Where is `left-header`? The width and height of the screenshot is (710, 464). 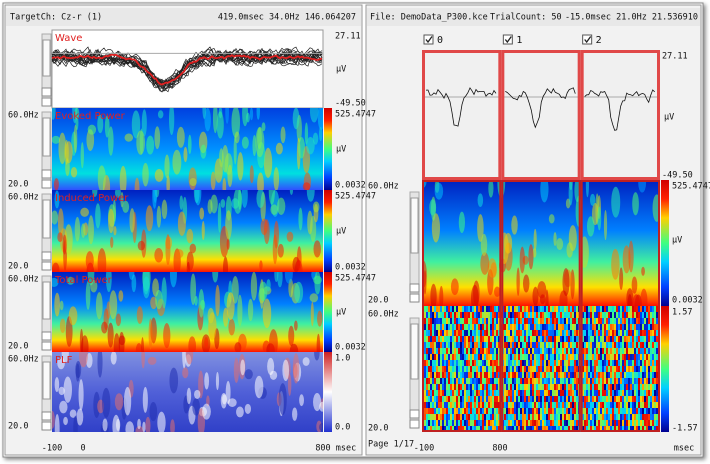
left-header is located at coordinates (183, 17).